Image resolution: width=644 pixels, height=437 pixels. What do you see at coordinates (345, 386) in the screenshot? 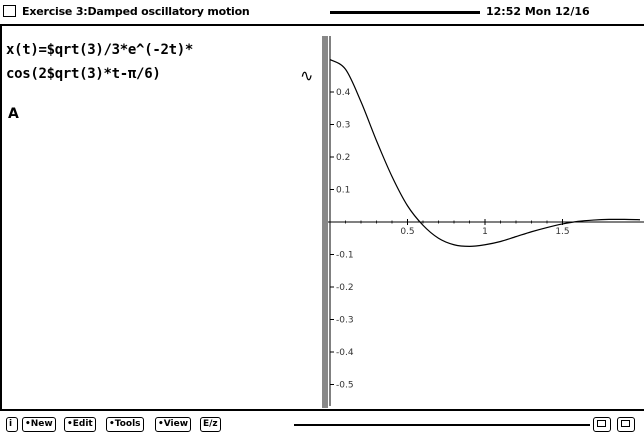
I see `y-tick-label: -0.5` at bounding box center [345, 386].